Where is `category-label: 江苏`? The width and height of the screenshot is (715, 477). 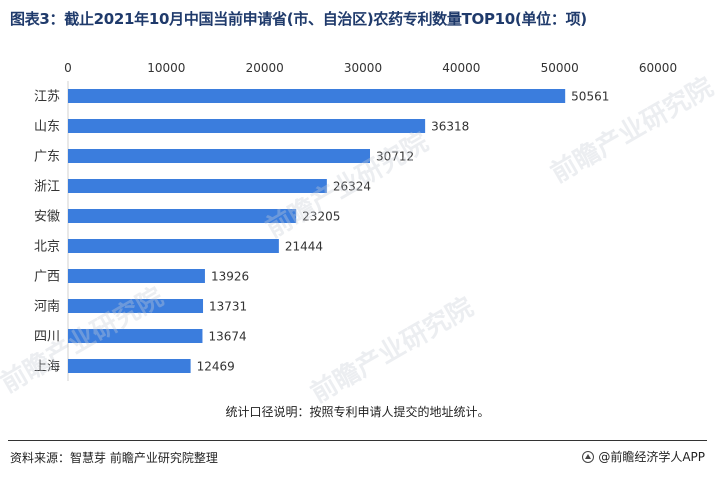
category-label: 江苏 is located at coordinates (47, 97).